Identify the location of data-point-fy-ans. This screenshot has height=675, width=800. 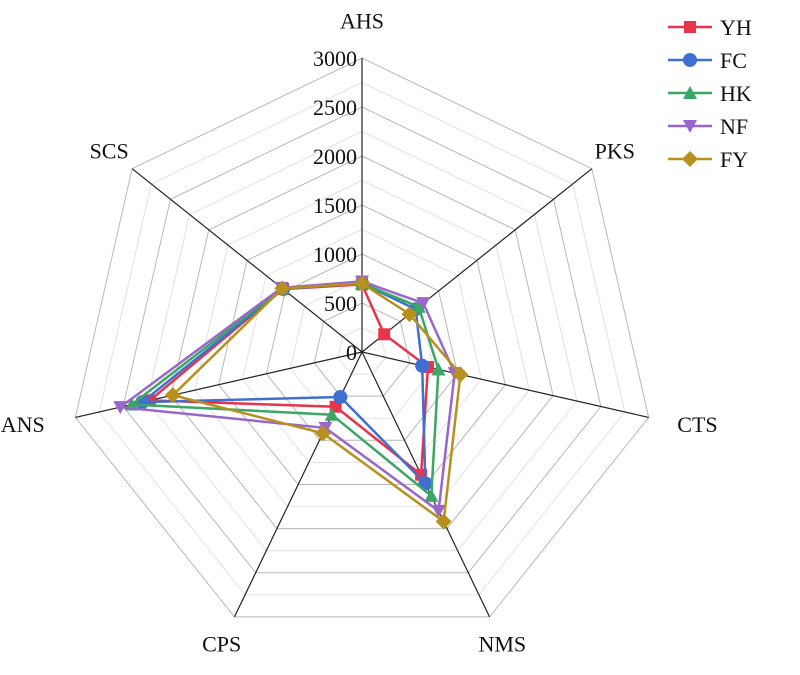
(172, 395).